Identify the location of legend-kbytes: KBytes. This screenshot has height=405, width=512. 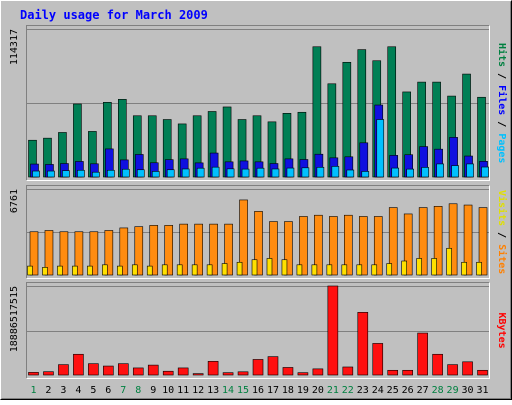
(501, 331).